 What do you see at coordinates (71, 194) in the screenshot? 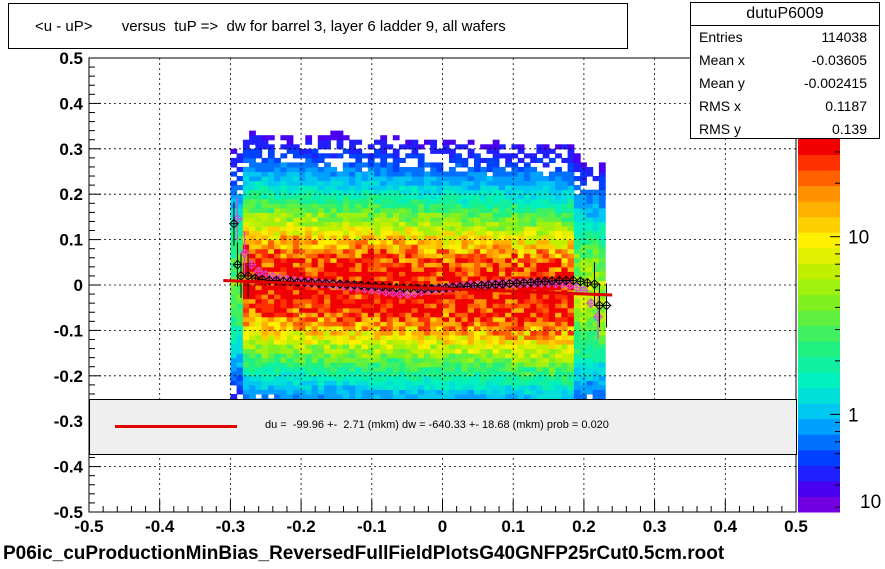
I see `y-tick-label: 0.2` at bounding box center [71, 194].